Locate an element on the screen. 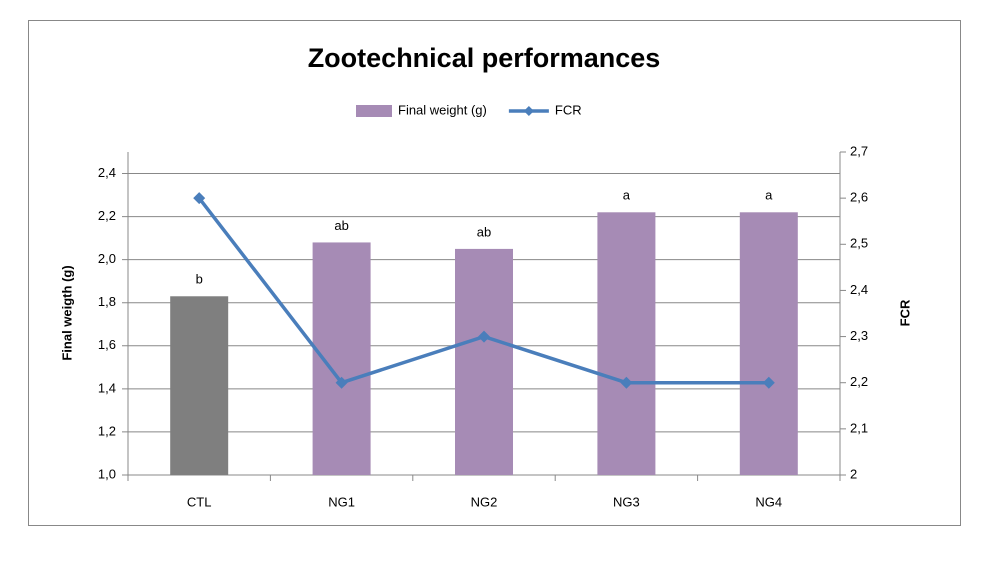 Image resolution: width=989 pixels, height=563 pixels. y-tick-label: 1,6 is located at coordinates (107, 344).